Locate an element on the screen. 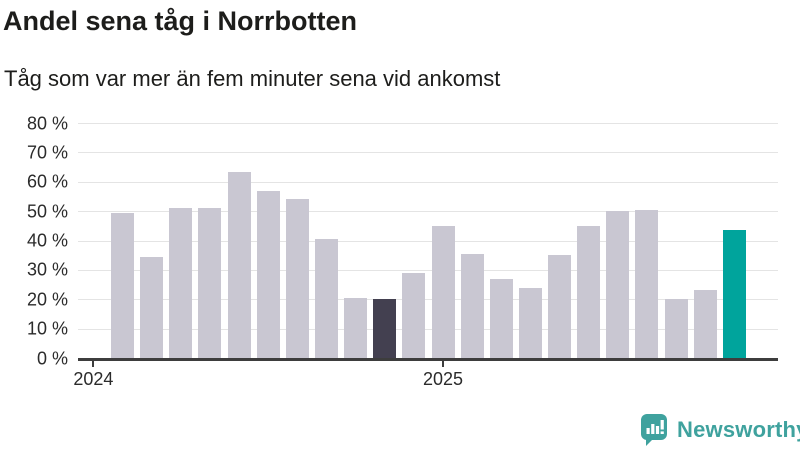  x-axis-label: 2024 is located at coordinates (93, 379).